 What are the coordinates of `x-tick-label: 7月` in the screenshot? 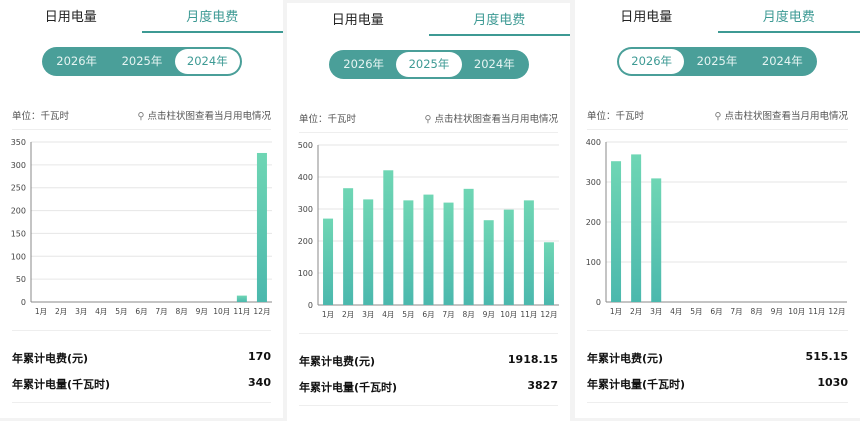 It's located at (736, 311).